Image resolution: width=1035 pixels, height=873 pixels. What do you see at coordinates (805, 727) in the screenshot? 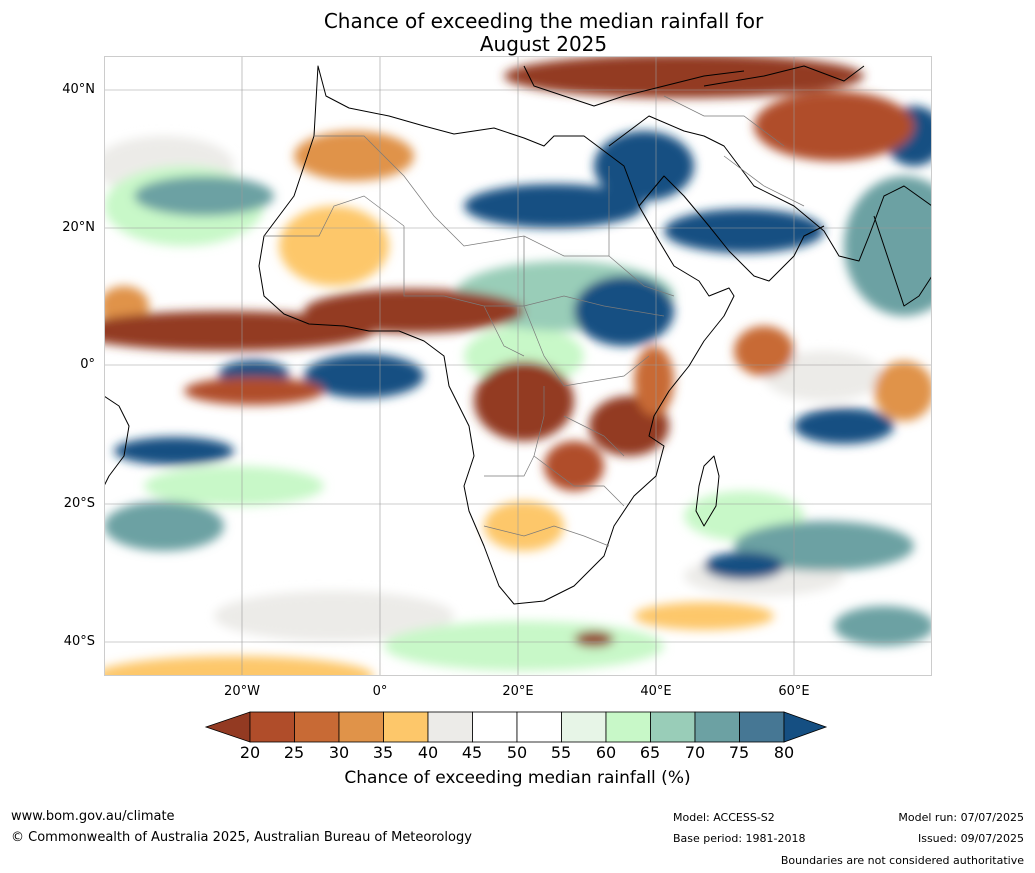
I see `colorbar-extend-high` at bounding box center [805, 727].